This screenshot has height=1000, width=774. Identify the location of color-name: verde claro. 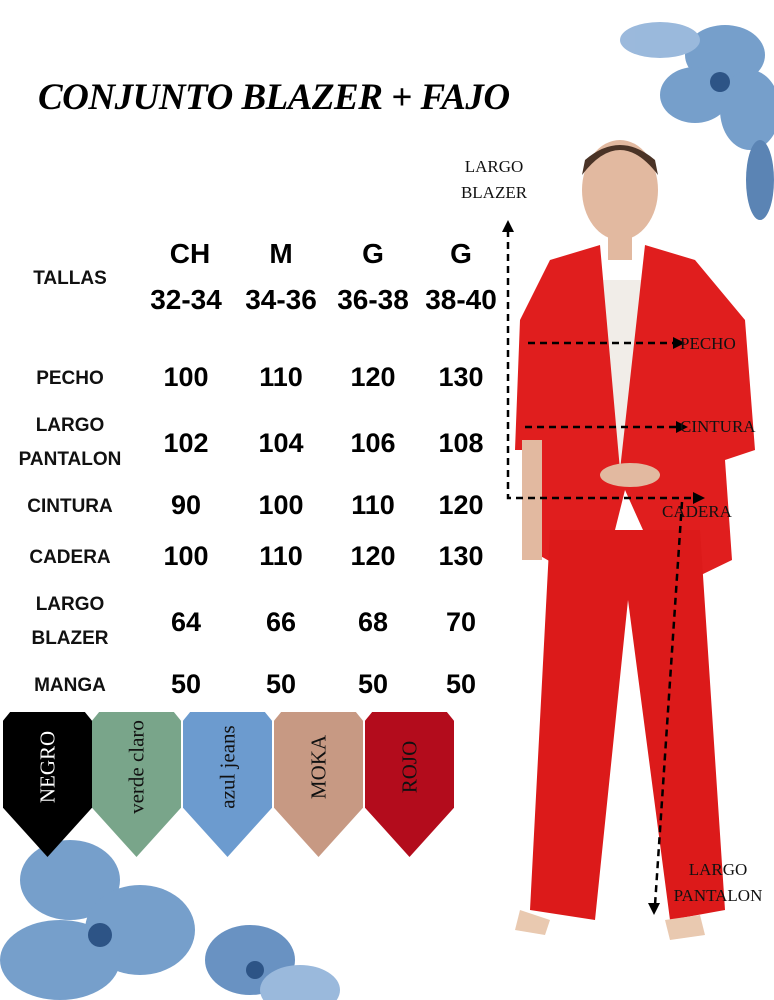
(136, 767).